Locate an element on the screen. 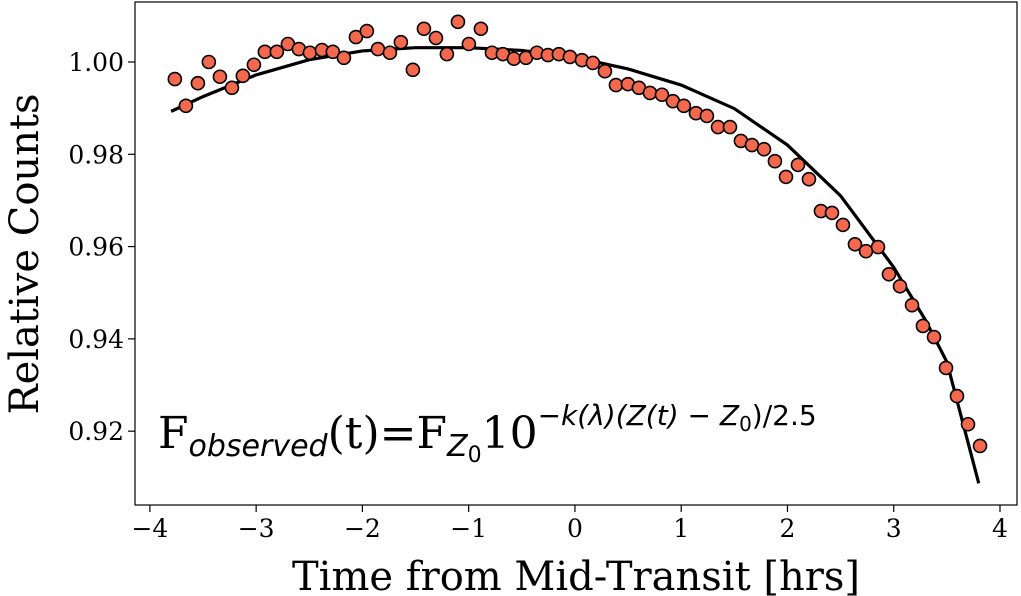  annotation-part: Z is located at coordinates (457, 446).